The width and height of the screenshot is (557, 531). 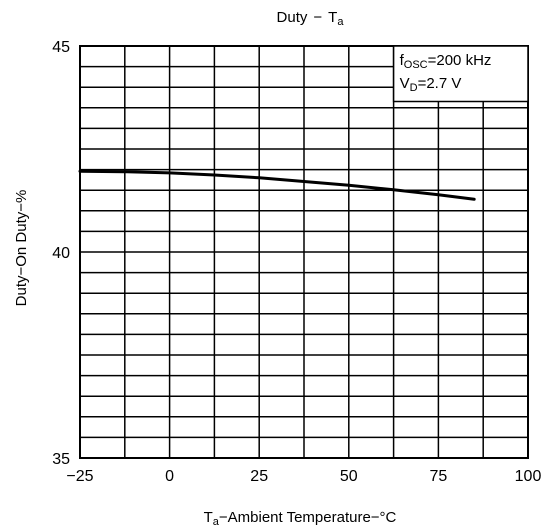 I want to click on chart-title: Duty − Ta, so click(x=311, y=18).